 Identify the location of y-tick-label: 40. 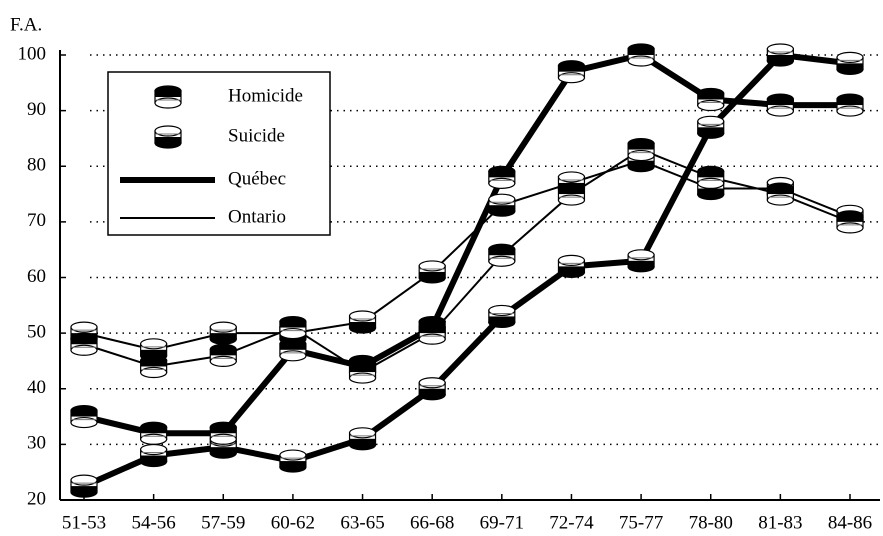
(36, 387).